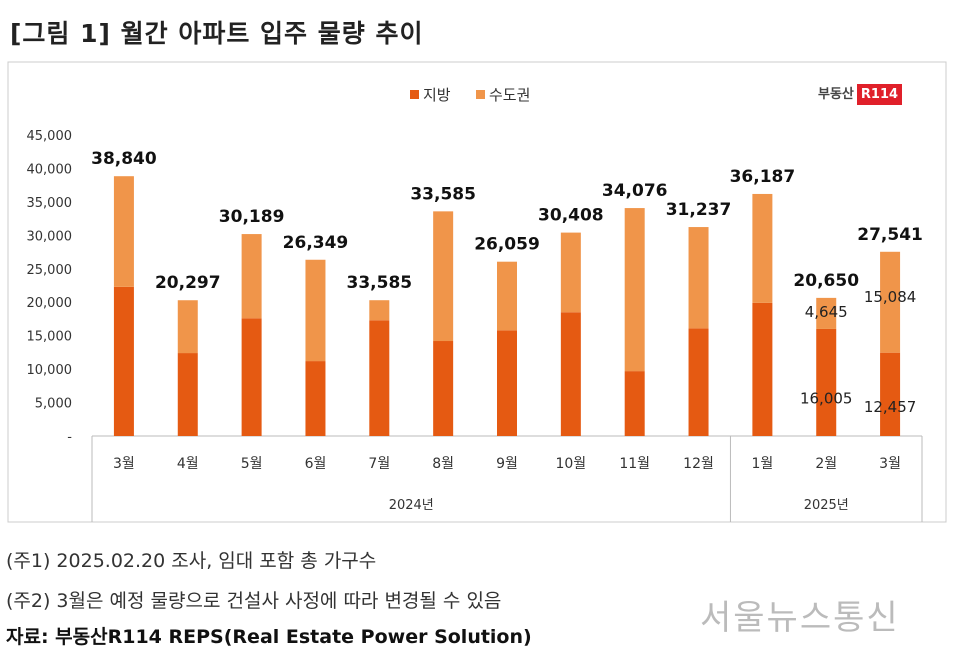  I want to click on y-tick-label: 40,000, so click(50, 169).